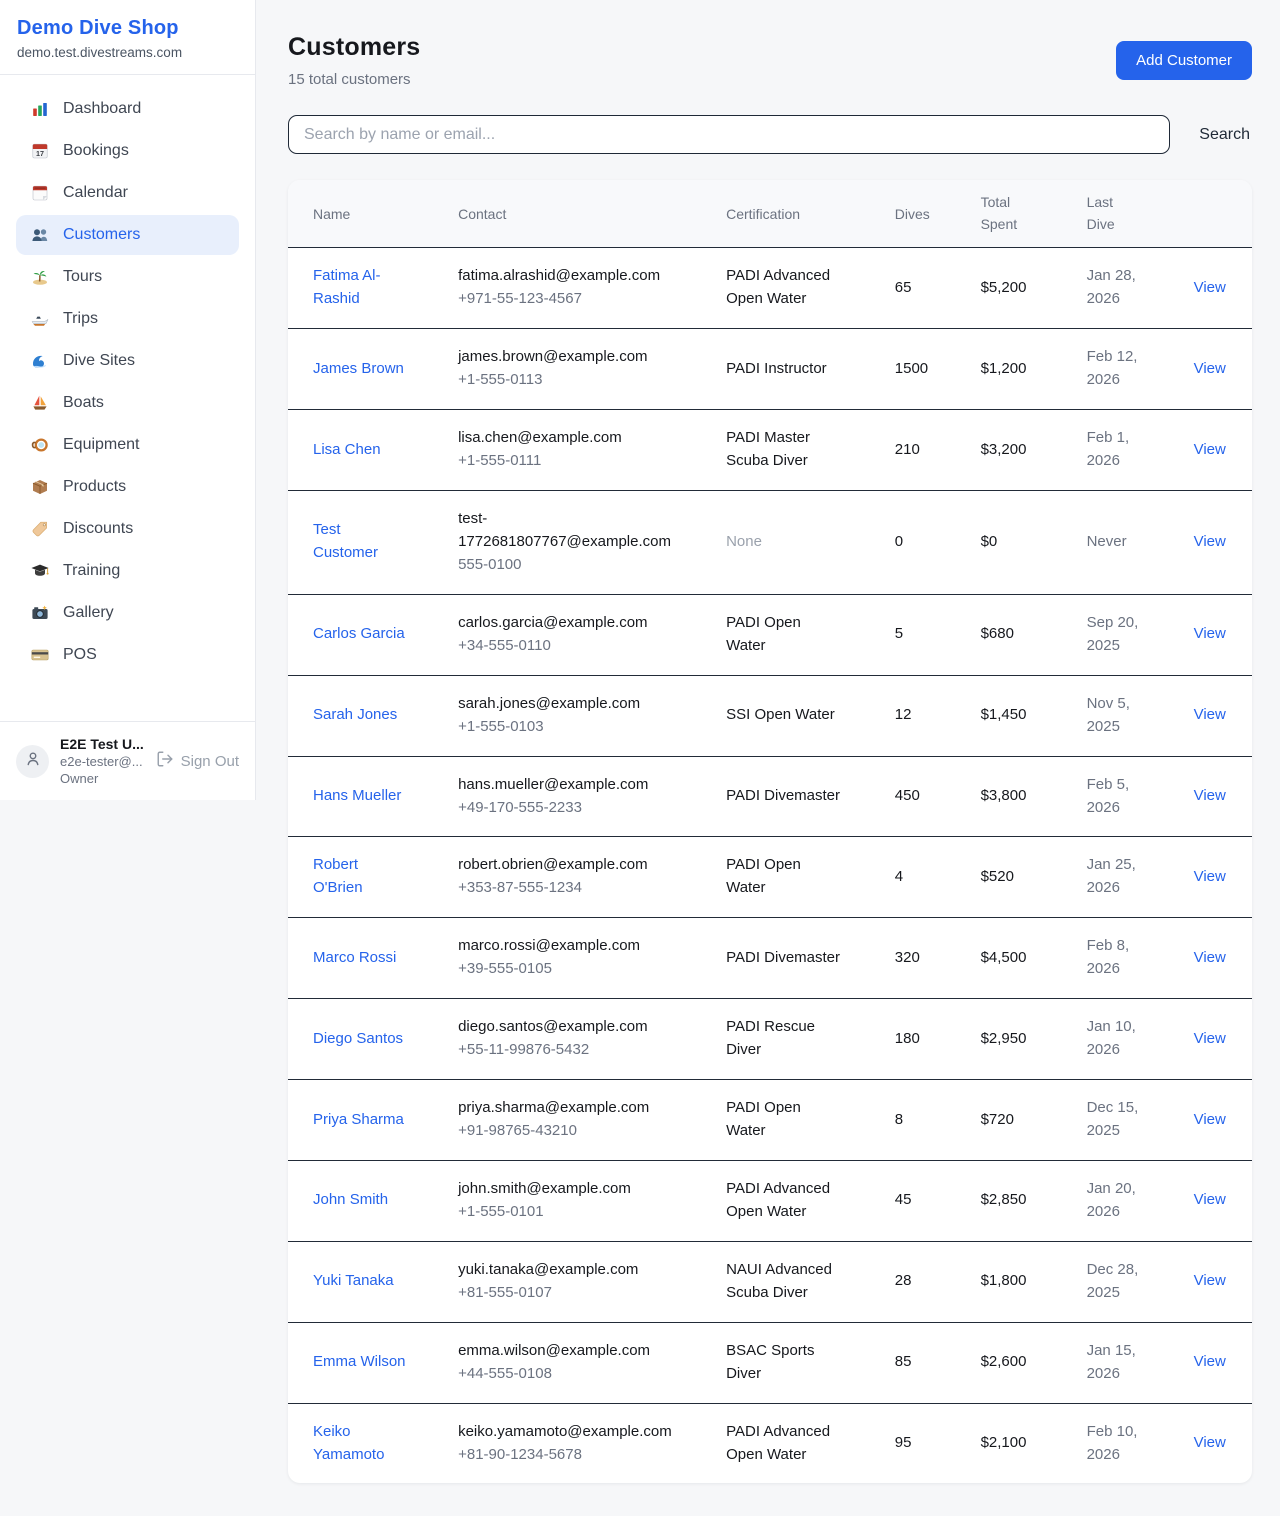 The image size is (1280, 1516). Describe the element at coordinates (1111, 1038) in the screenshot. I see `customer-last-dive: Jan 10, 2026` at that location.